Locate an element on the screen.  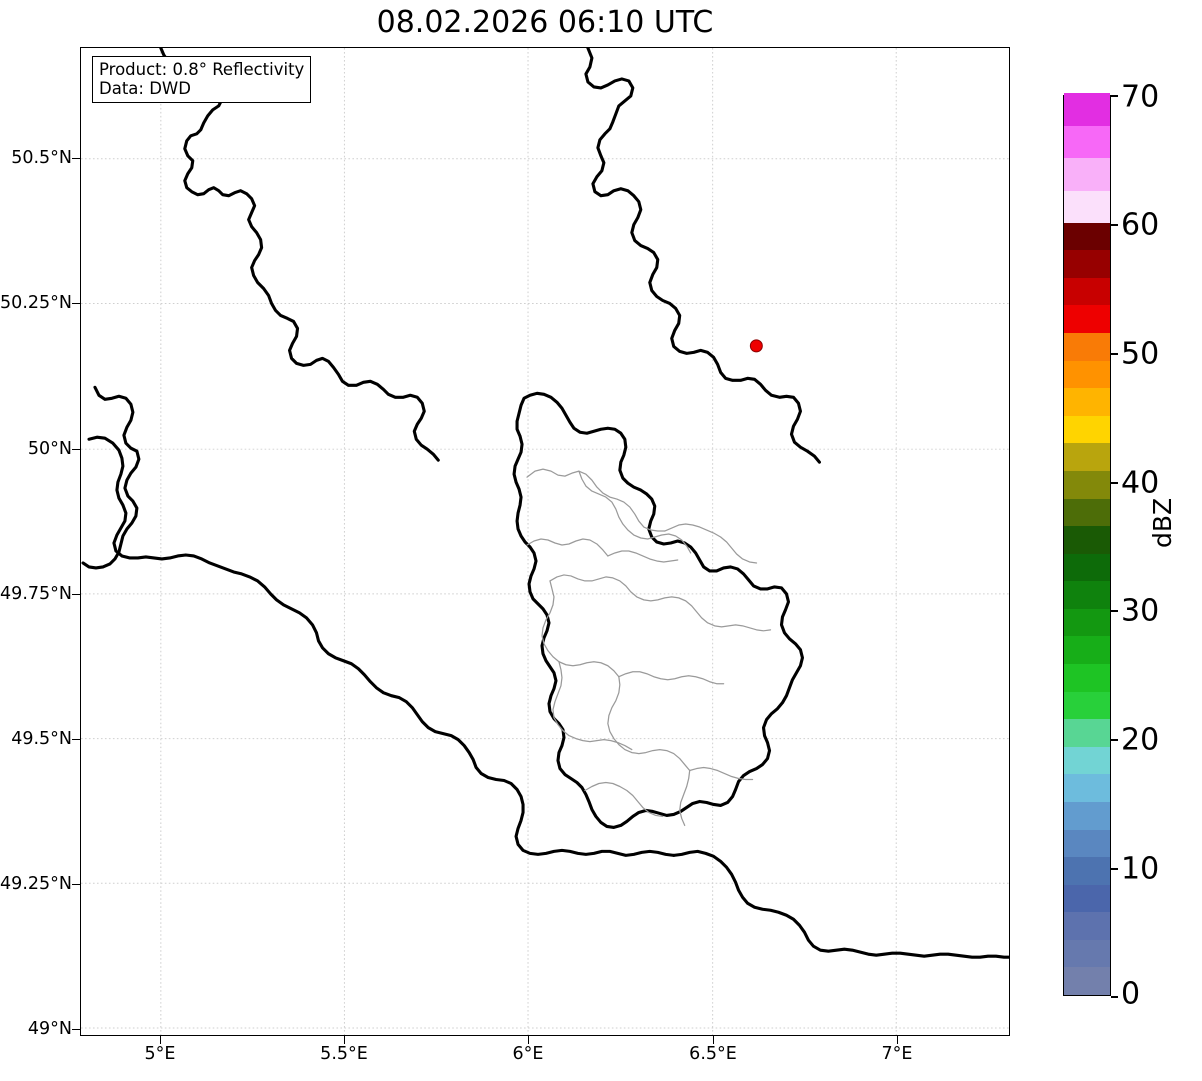
cb-tick-label-20: 20 is located at coordinates (1140, 740).